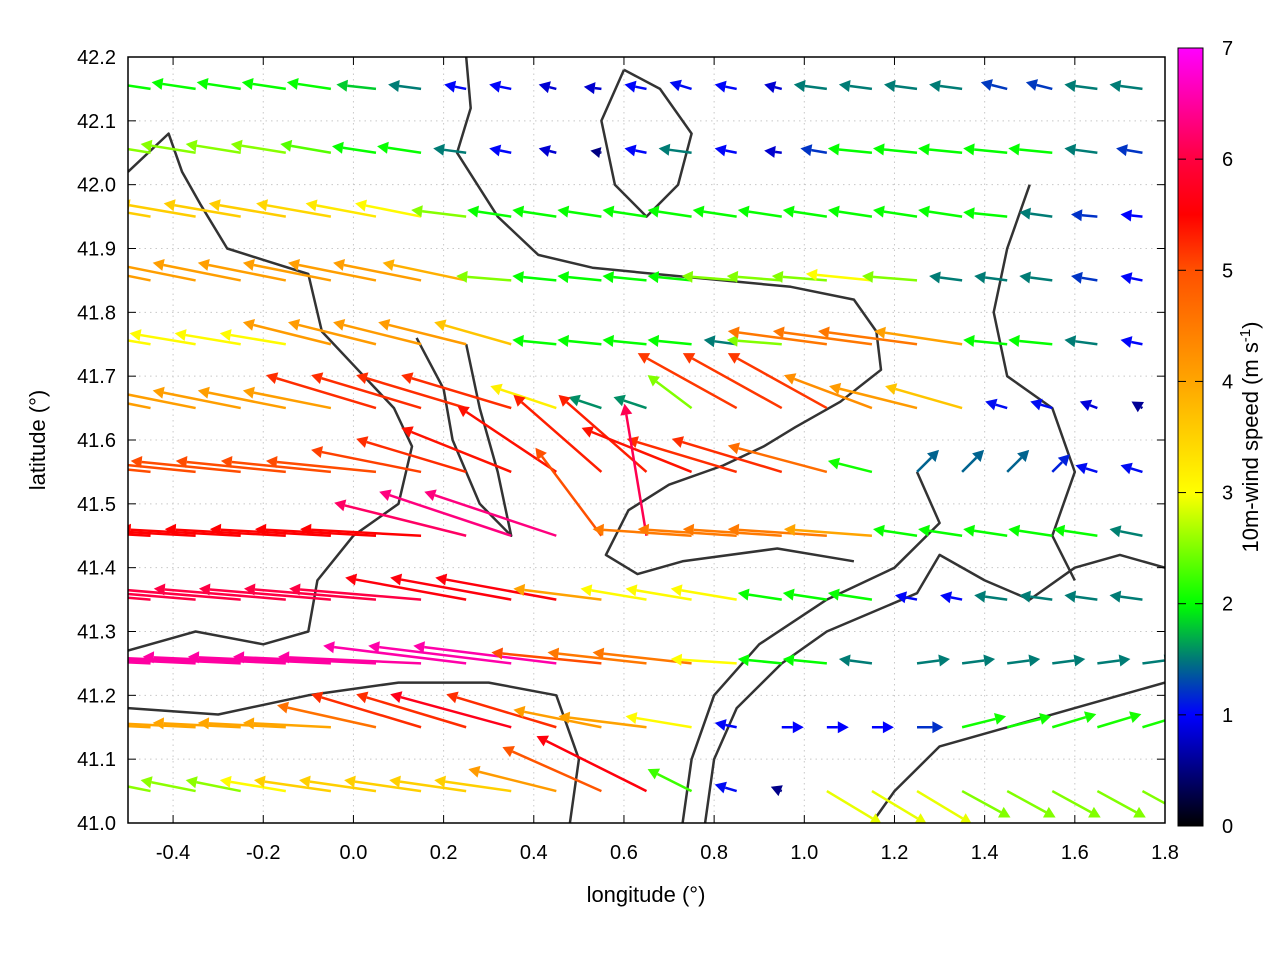  Describe the element at coordinates (444, 853) in the screenshot. I see `x-tick-label: 0.2` at that location.